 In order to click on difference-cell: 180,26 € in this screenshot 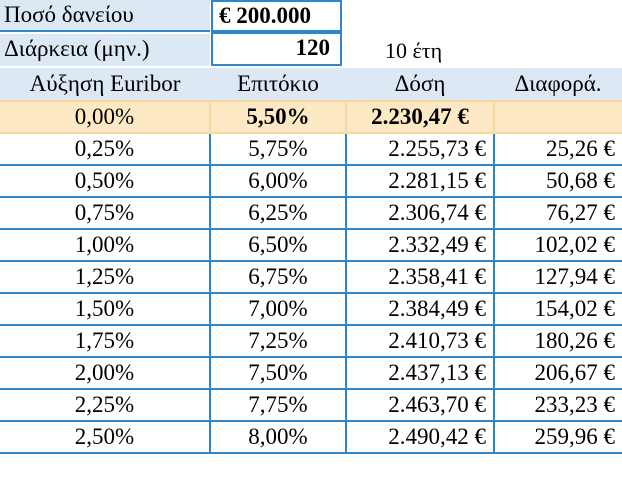, I will do `click(557, 341)`.